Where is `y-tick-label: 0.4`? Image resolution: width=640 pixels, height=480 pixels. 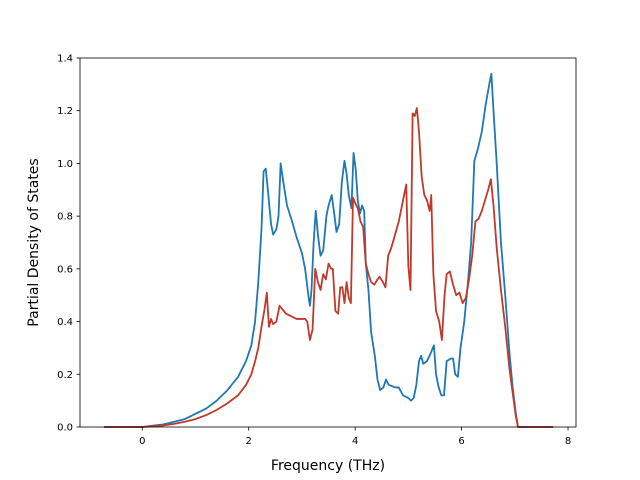 y-tick-label: 0.4 is located at coordinates (65, 322).